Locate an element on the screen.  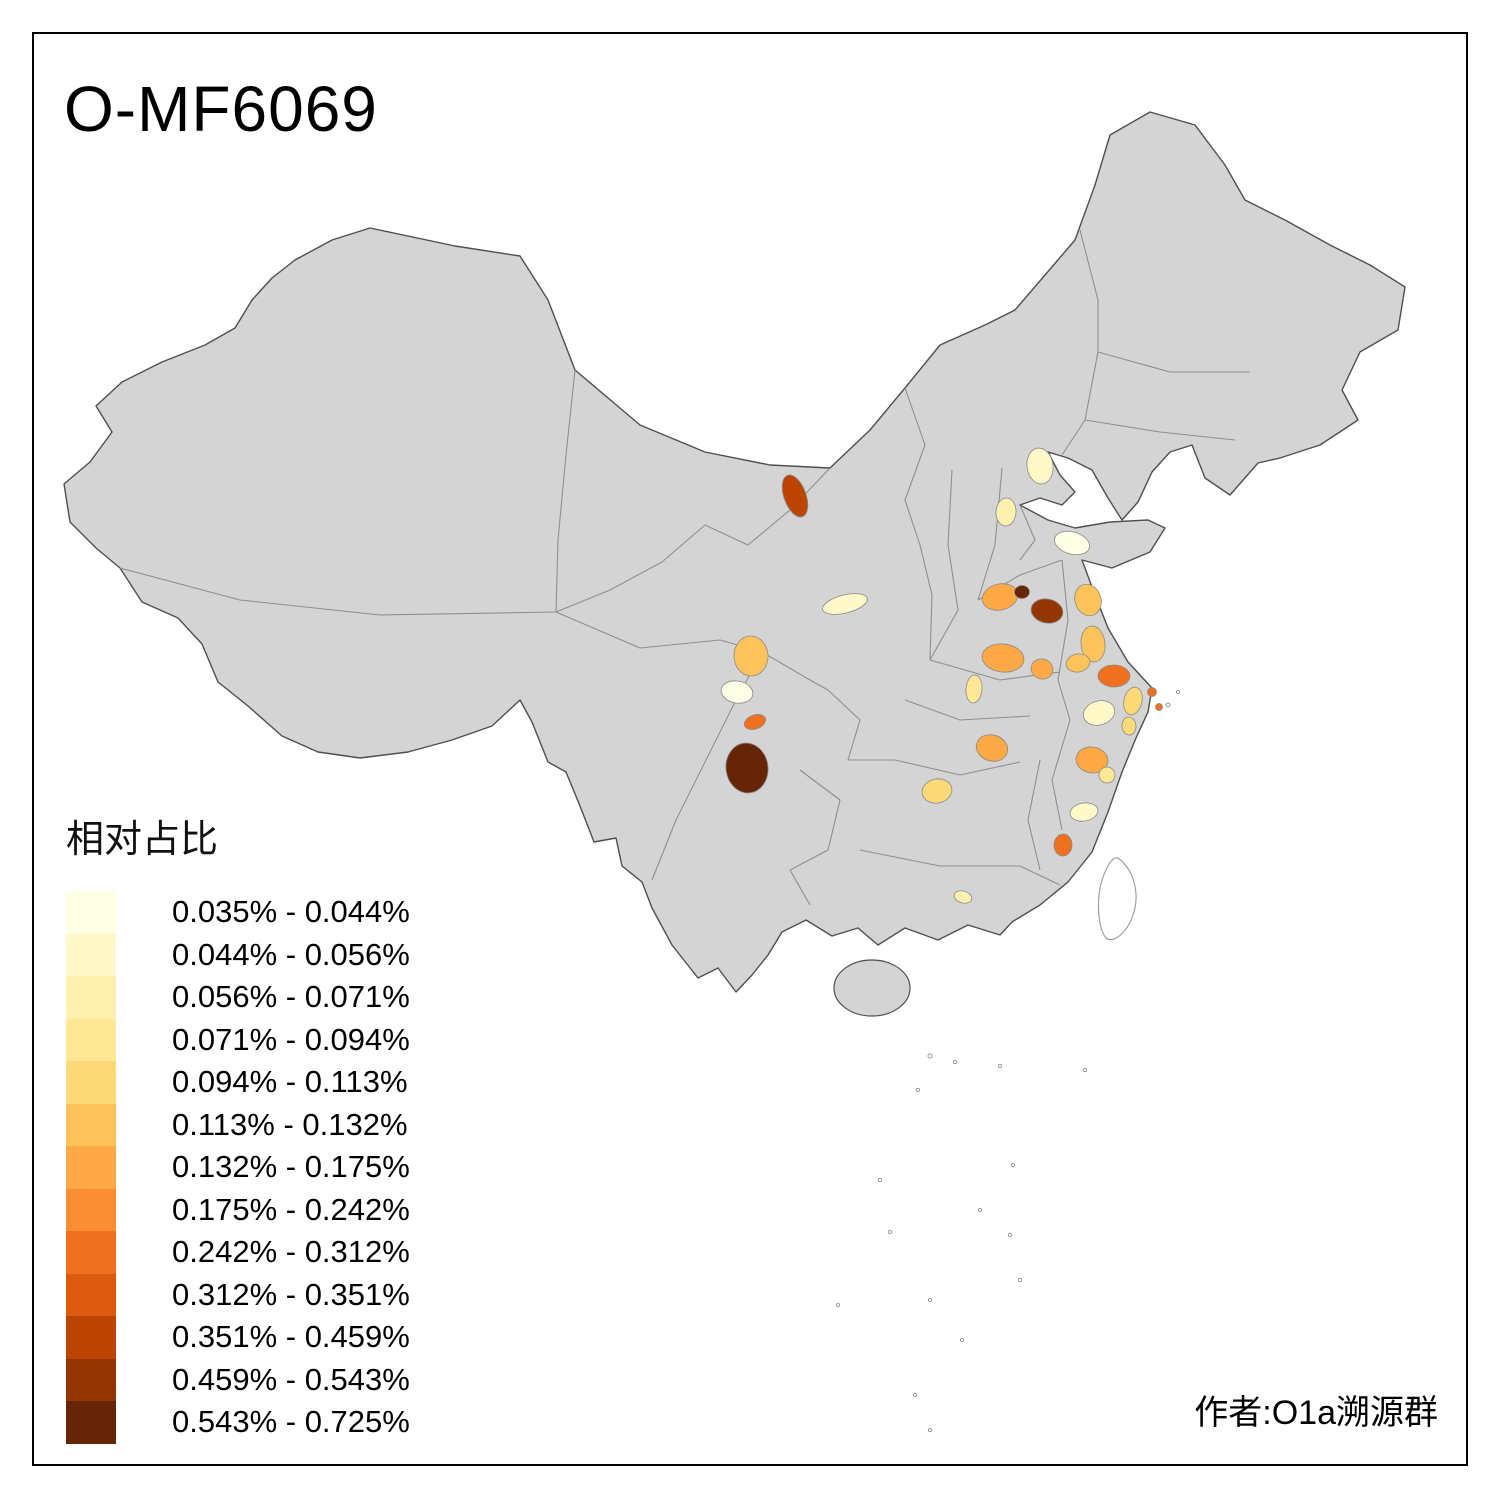
legend-row: 0.312% - 0.351% is located at coordinates (276, 1294).